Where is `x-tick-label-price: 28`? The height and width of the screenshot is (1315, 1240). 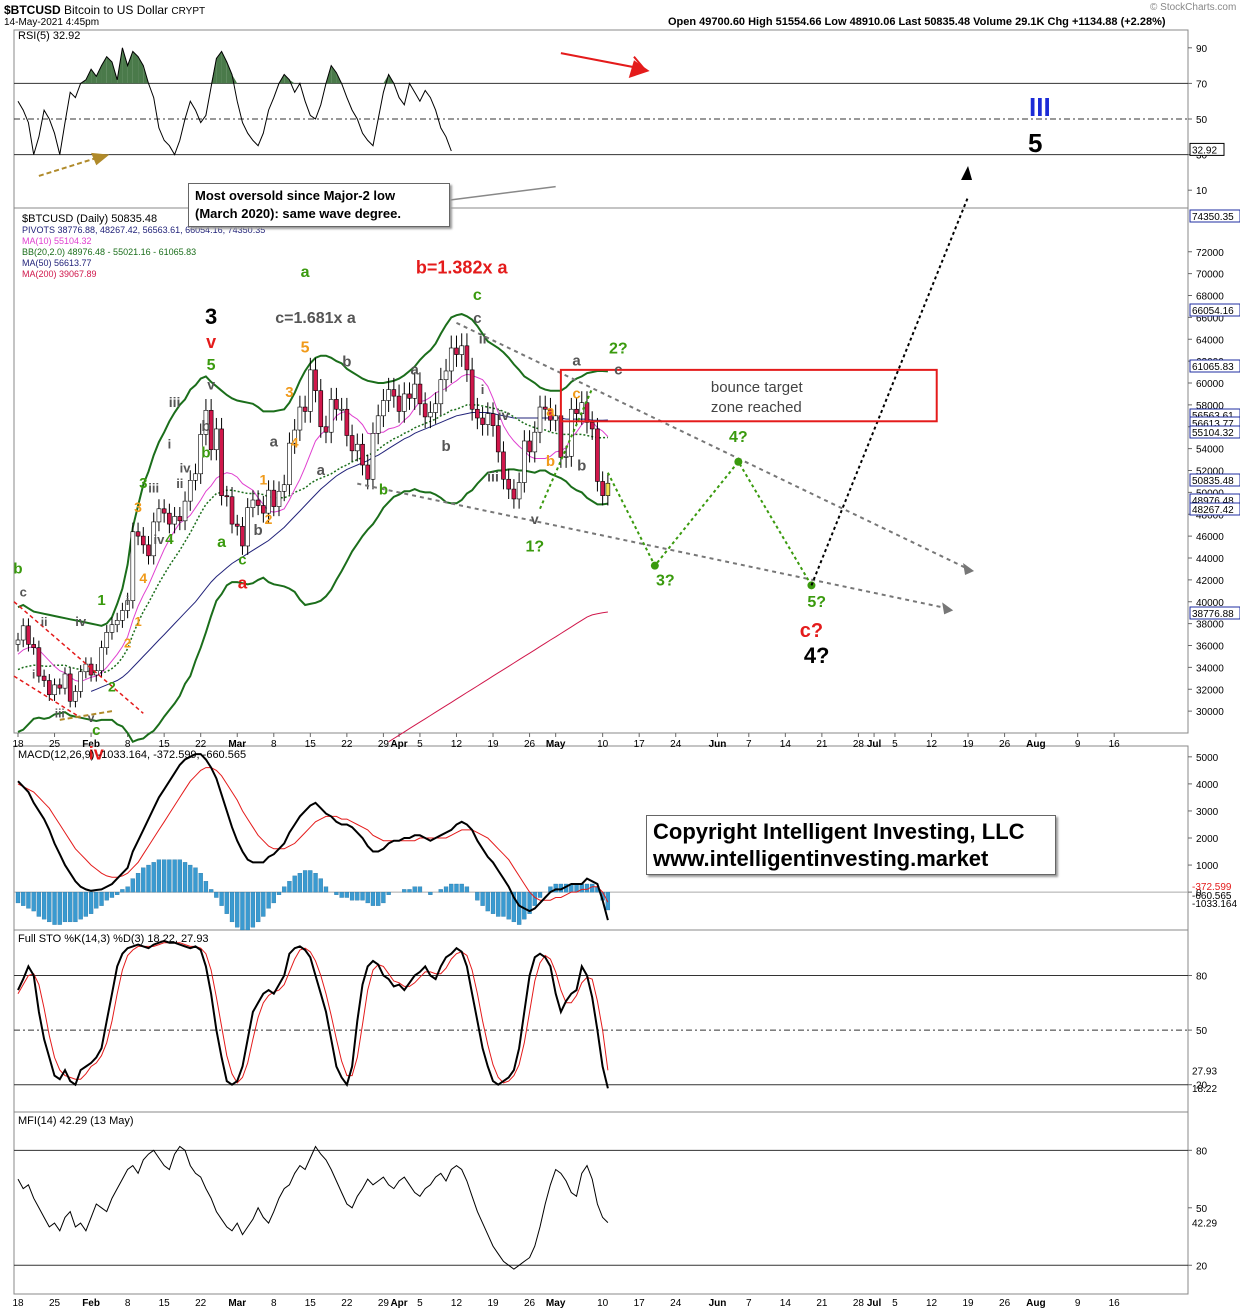 x-tick-label-price: 28 is located at coordinates (859, 744).